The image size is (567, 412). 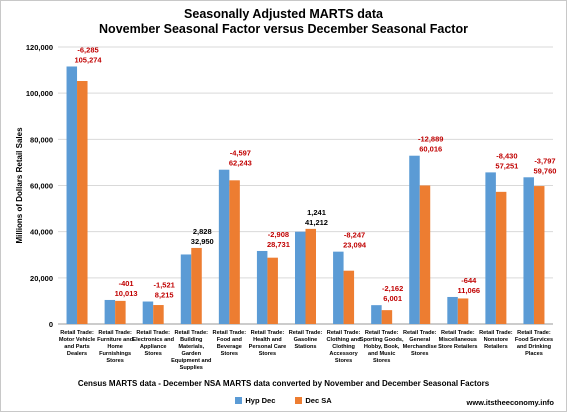 What do you see at coordinates (392, 298) in the screenshot?
I see `data-label-value: 6,001` at bounding box center [392, 298].